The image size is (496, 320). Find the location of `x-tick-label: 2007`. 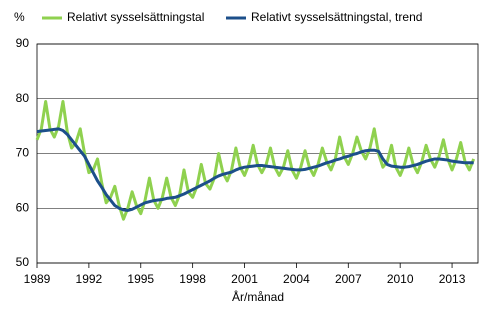

x-tick-label: 2007 is located at coordinates (348, 279).